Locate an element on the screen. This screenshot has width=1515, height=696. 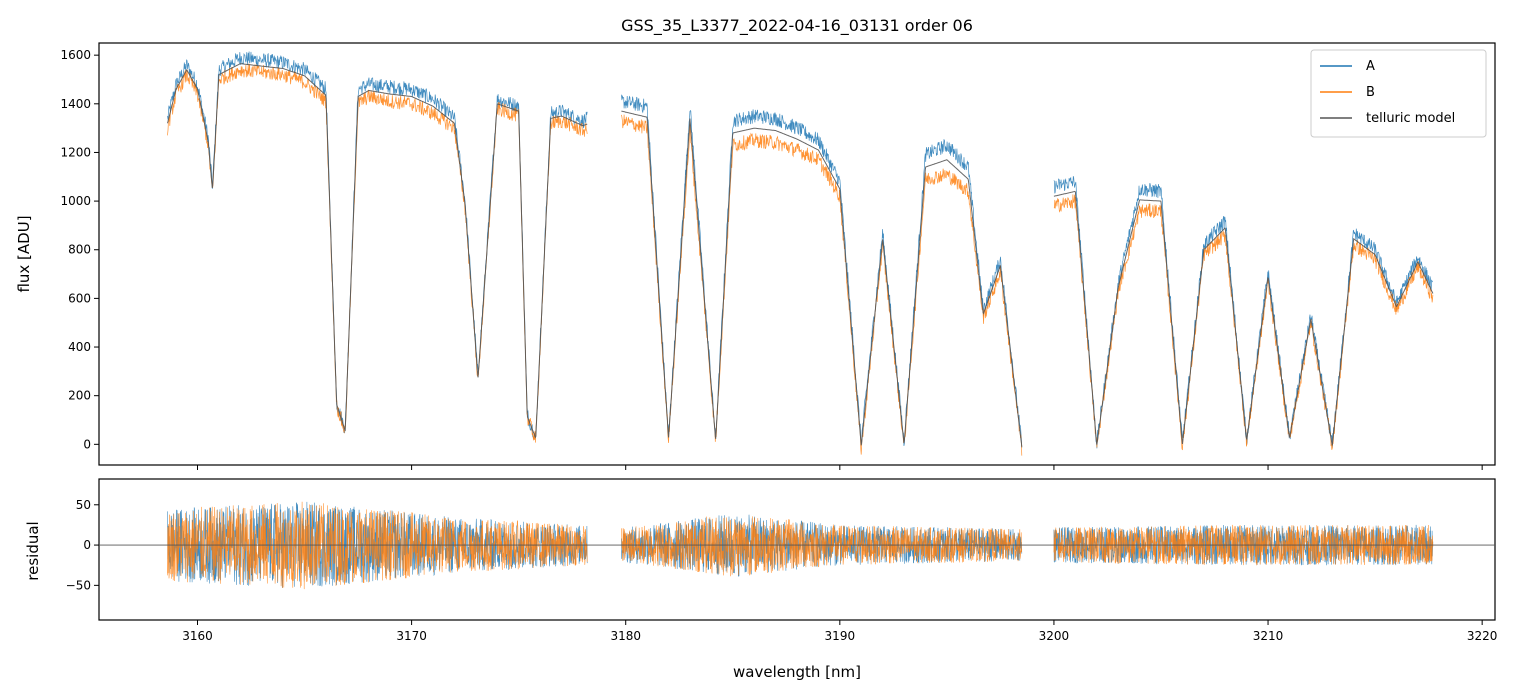
residual-x-tick-label: 3210 is located at coordinates (1268, 636).